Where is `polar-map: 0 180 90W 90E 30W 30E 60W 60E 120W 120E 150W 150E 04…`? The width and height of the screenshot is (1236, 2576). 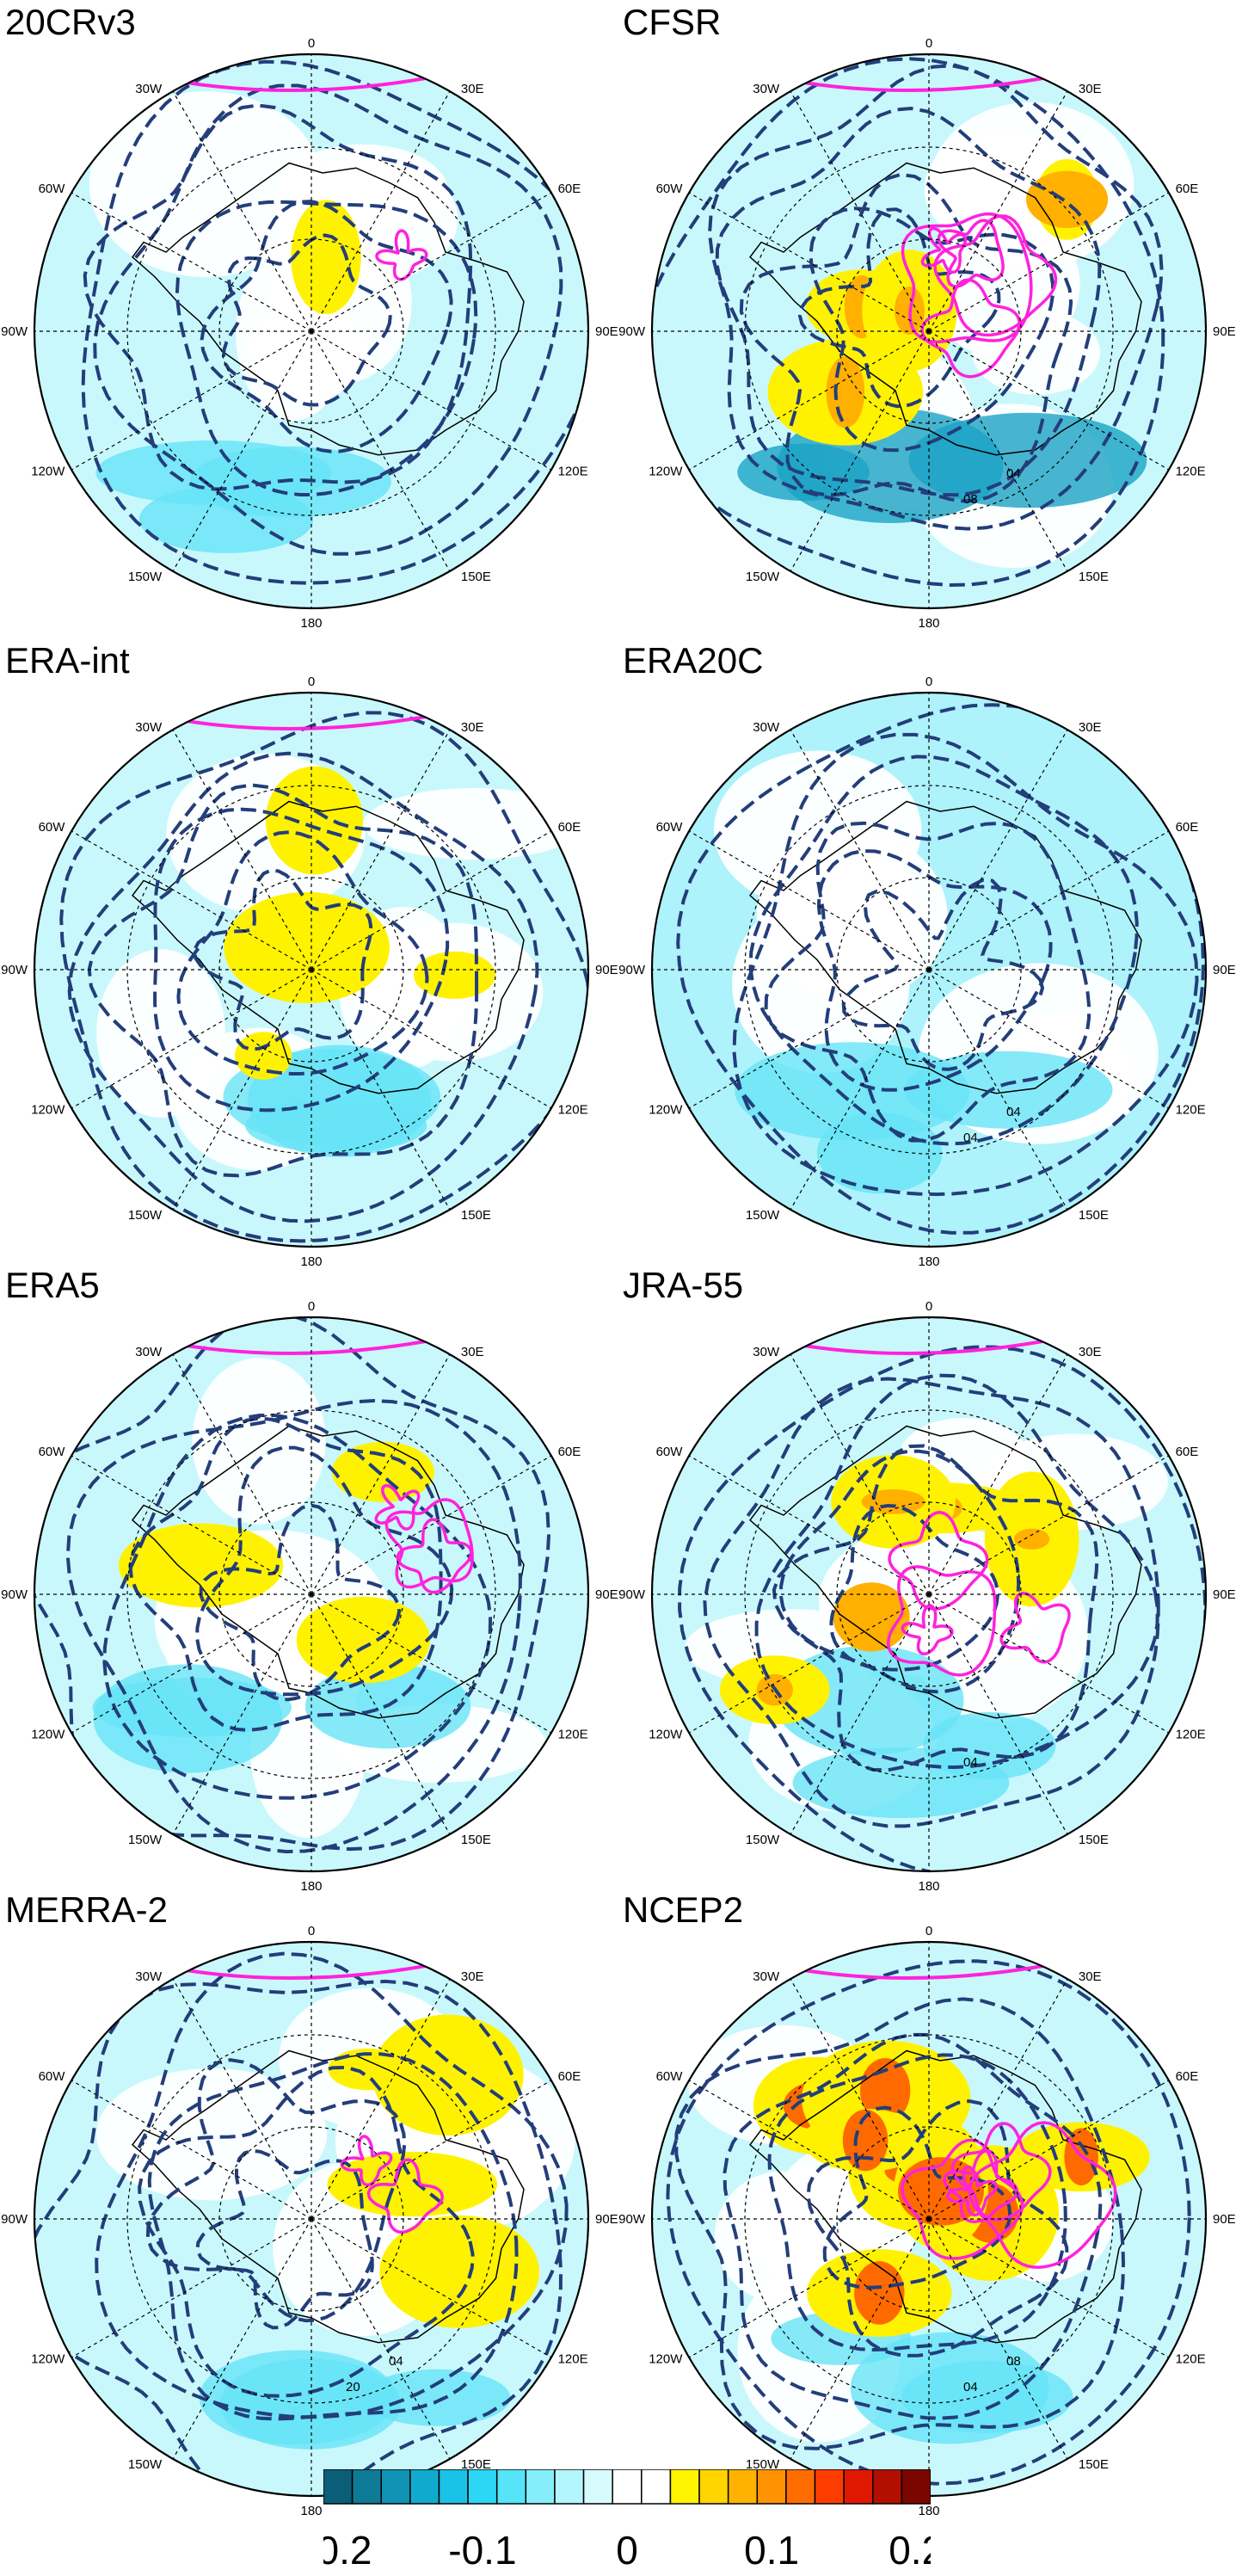 polar-map: 0 180 90W 90E 30W 30E 60W 60E 120W 120E 150W 150E 04… is located at coordinates (927, 972).